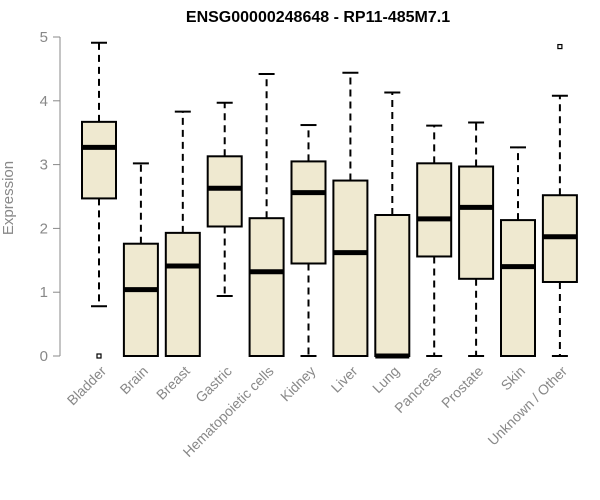  Describe the element at coordinates (44, 356) in the screenshot. I see `y-tick-label: 0` at that location.